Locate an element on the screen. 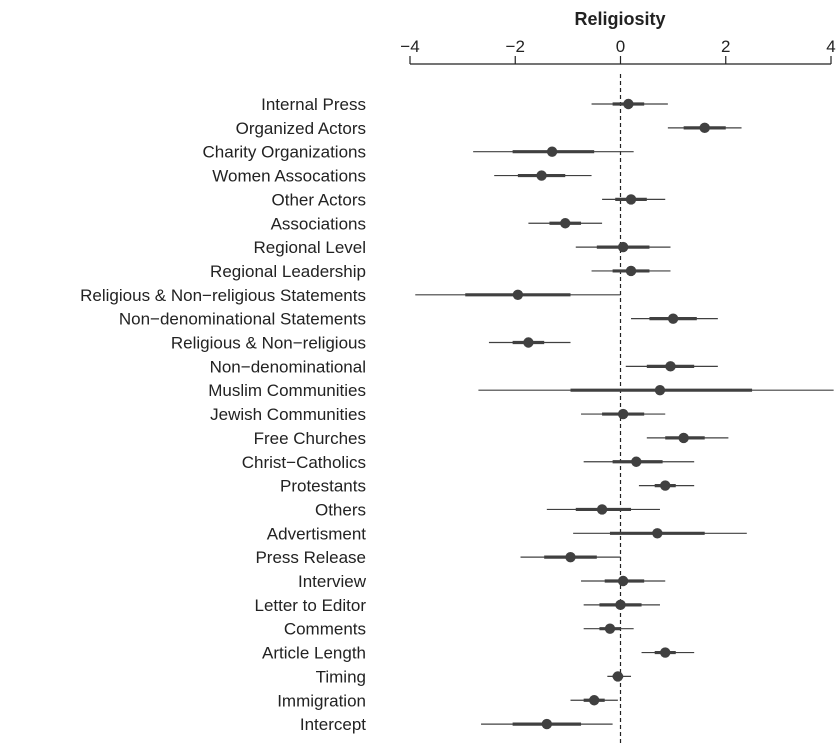  category-label: Organized Actors is located at coordinates (301, 128).